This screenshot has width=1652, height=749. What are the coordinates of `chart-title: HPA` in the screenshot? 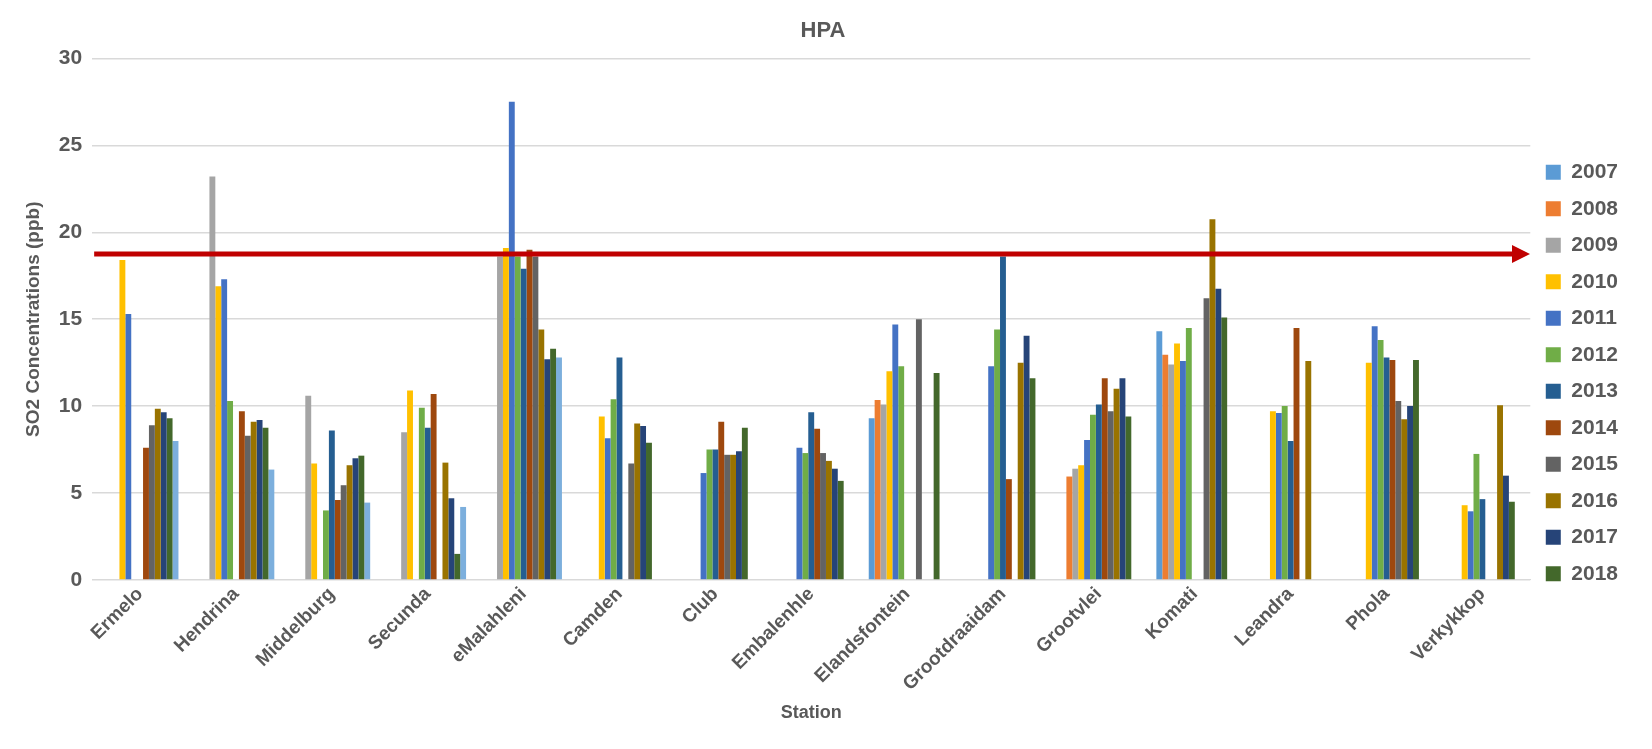 It's located at (823, 30).